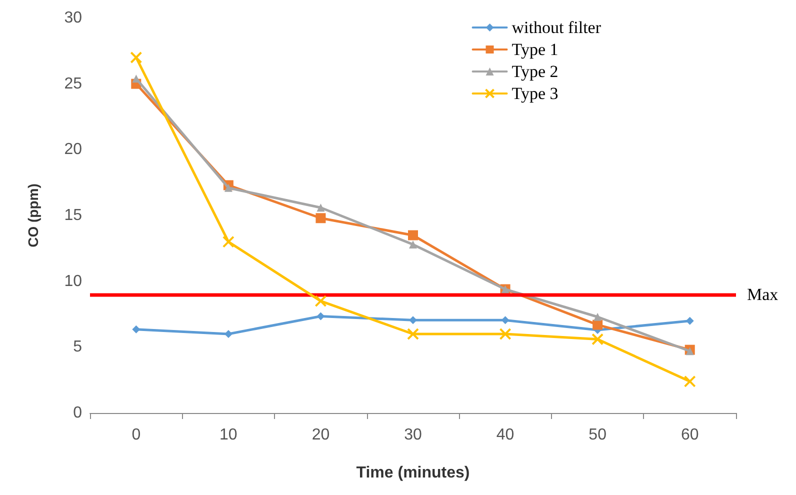  I want to click on x-tick-label: 50, so click(597, 435).